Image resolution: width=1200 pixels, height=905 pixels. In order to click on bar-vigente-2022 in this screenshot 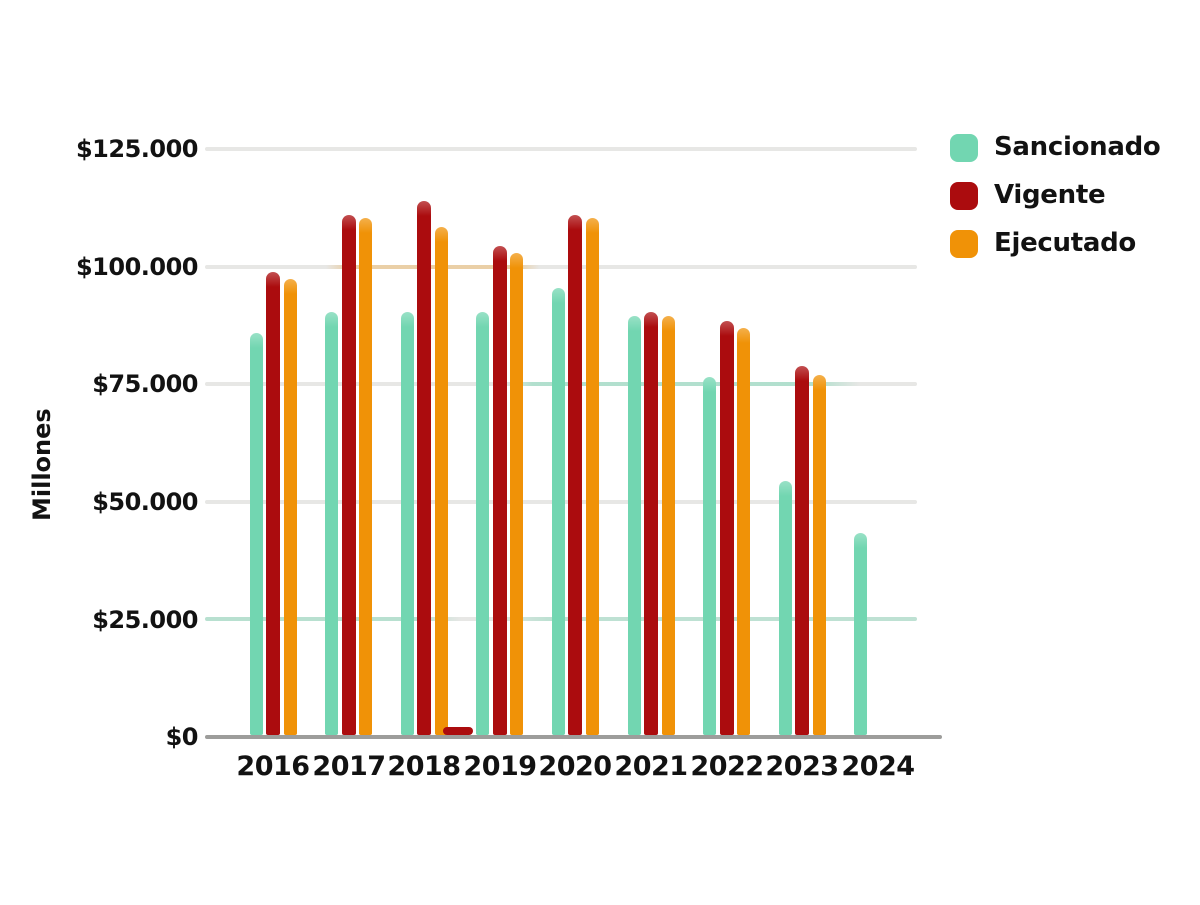, I will do `click(726, 528)`.